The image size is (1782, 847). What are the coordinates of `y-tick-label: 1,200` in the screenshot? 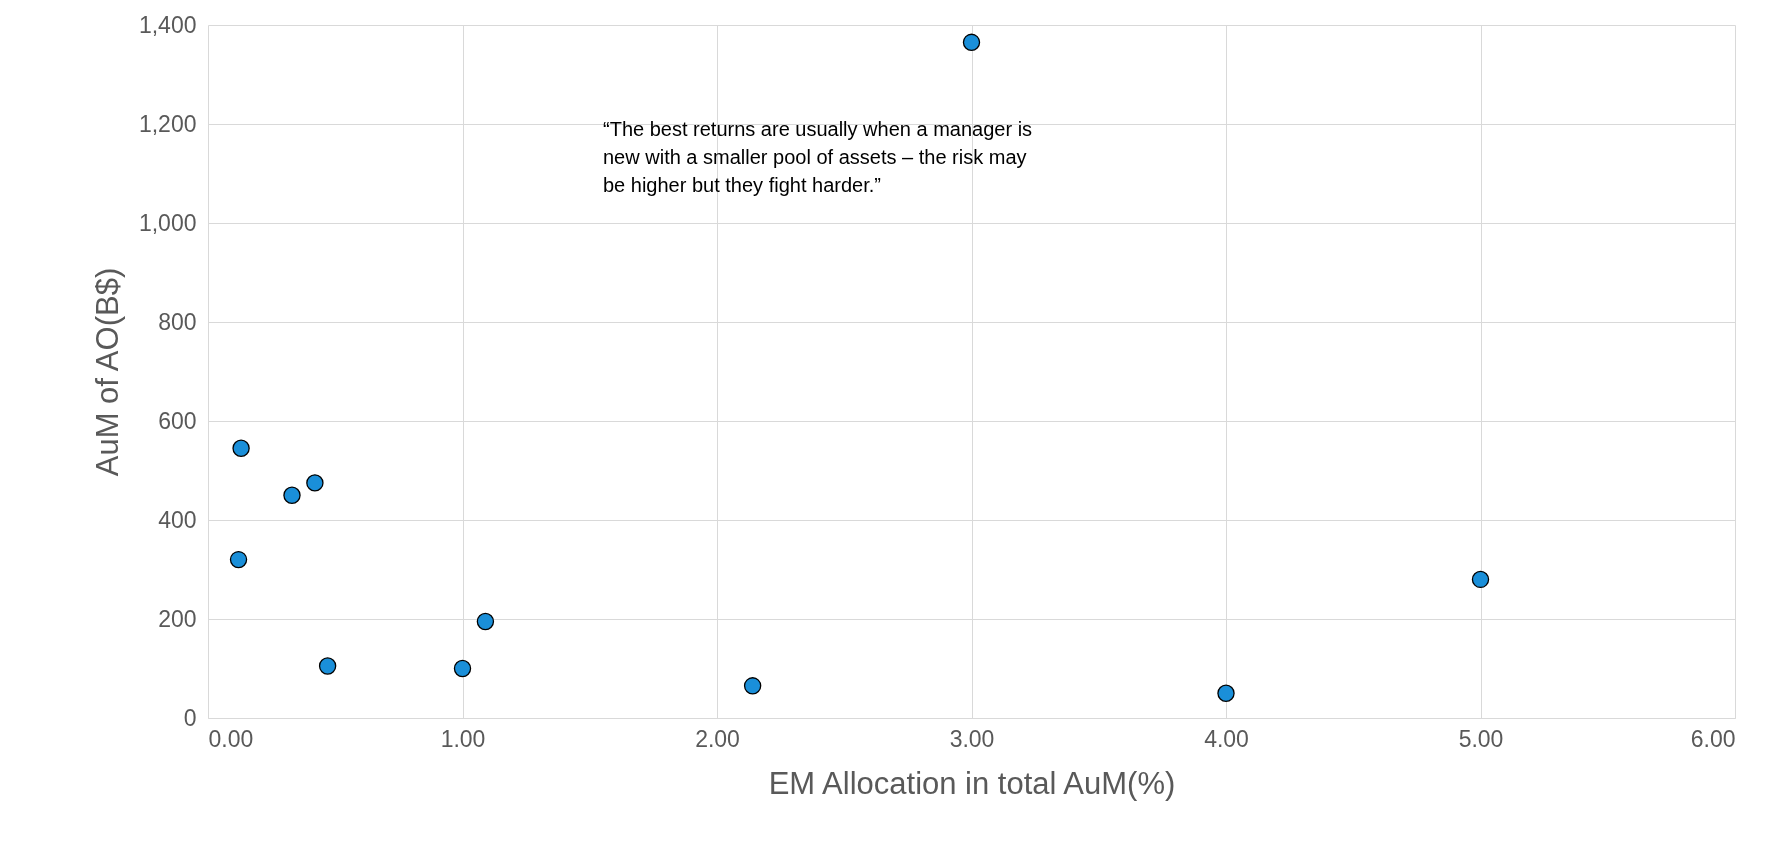 It's located at (167, 123).